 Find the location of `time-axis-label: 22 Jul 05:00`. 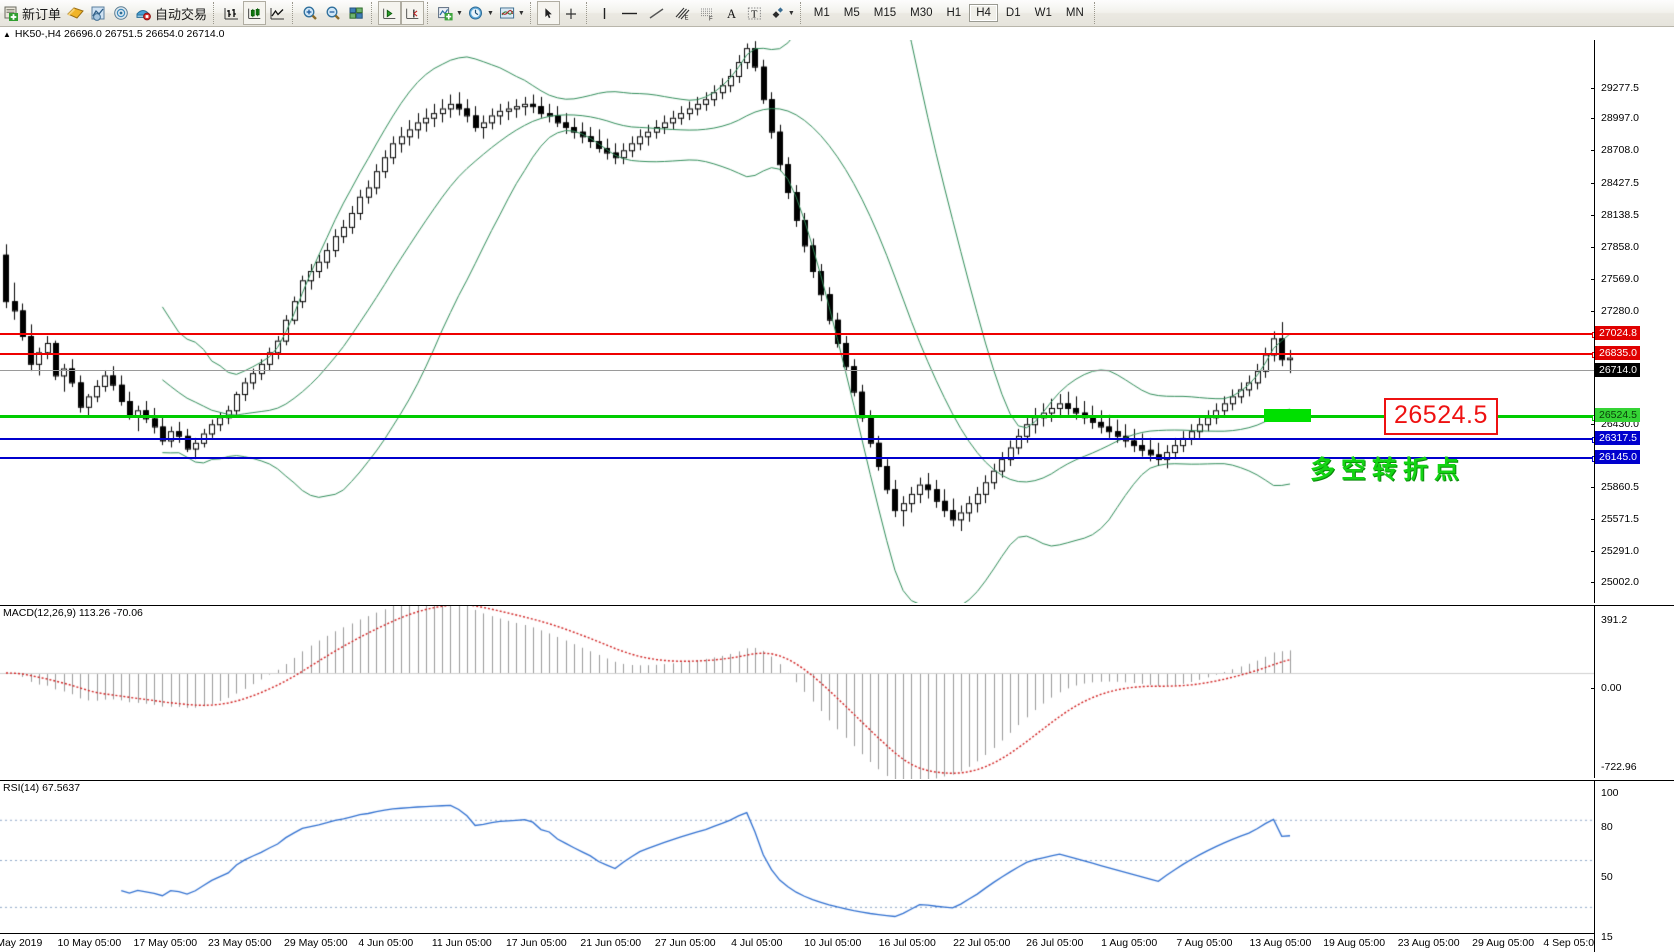

time-axis-label: 22 Jul 05:00 is located at coordinates (982, 943).